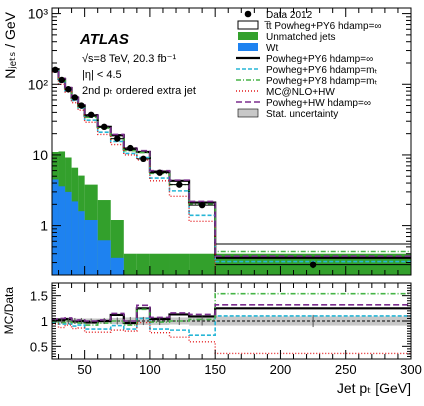 Image resolution: width=424 pixels, height=406 pixels. What do you see at coordinates (44, 226) in the screenshot?
I see `y-tick-label: 1` at bounding box center [44, 226].